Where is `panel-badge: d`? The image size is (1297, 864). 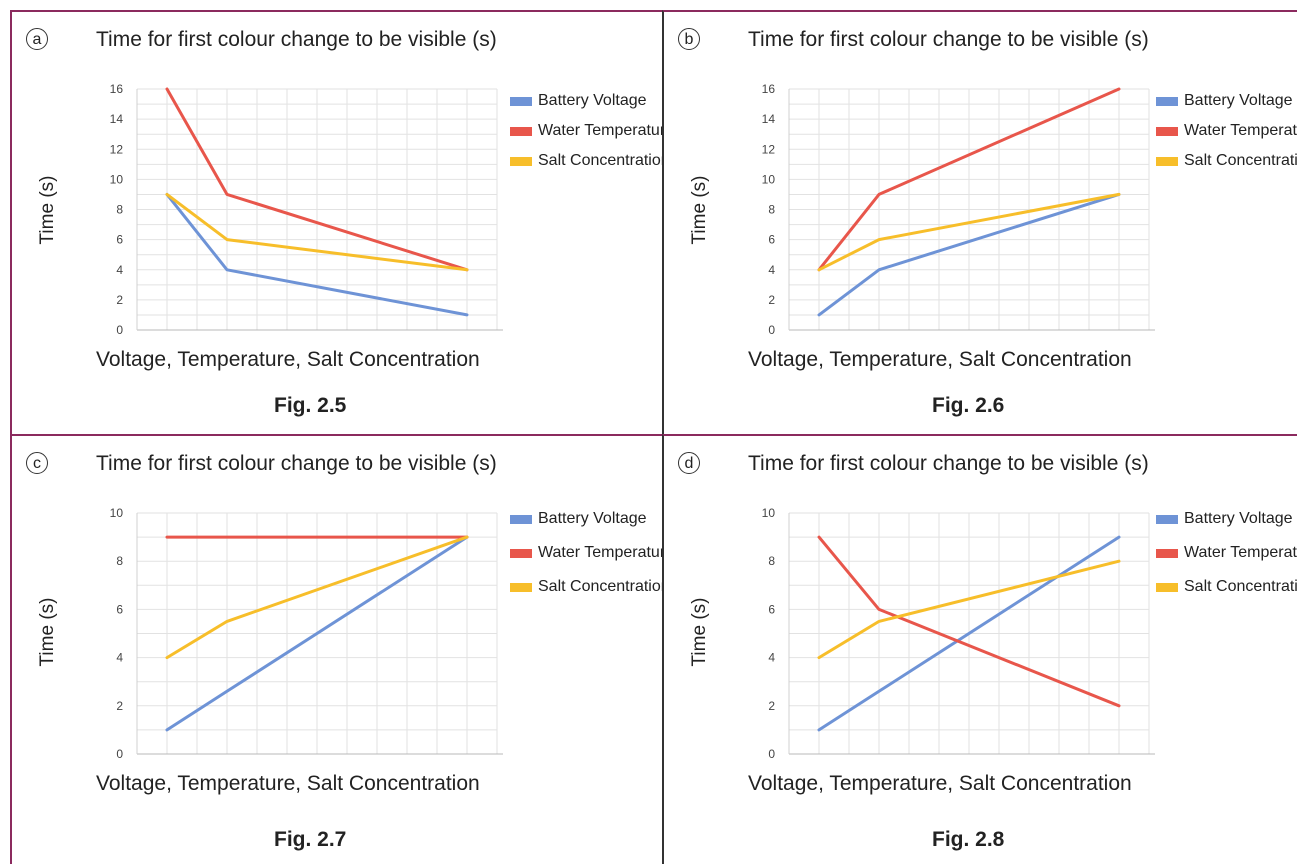 panel-badge: d is located at coordinates (689, 463).